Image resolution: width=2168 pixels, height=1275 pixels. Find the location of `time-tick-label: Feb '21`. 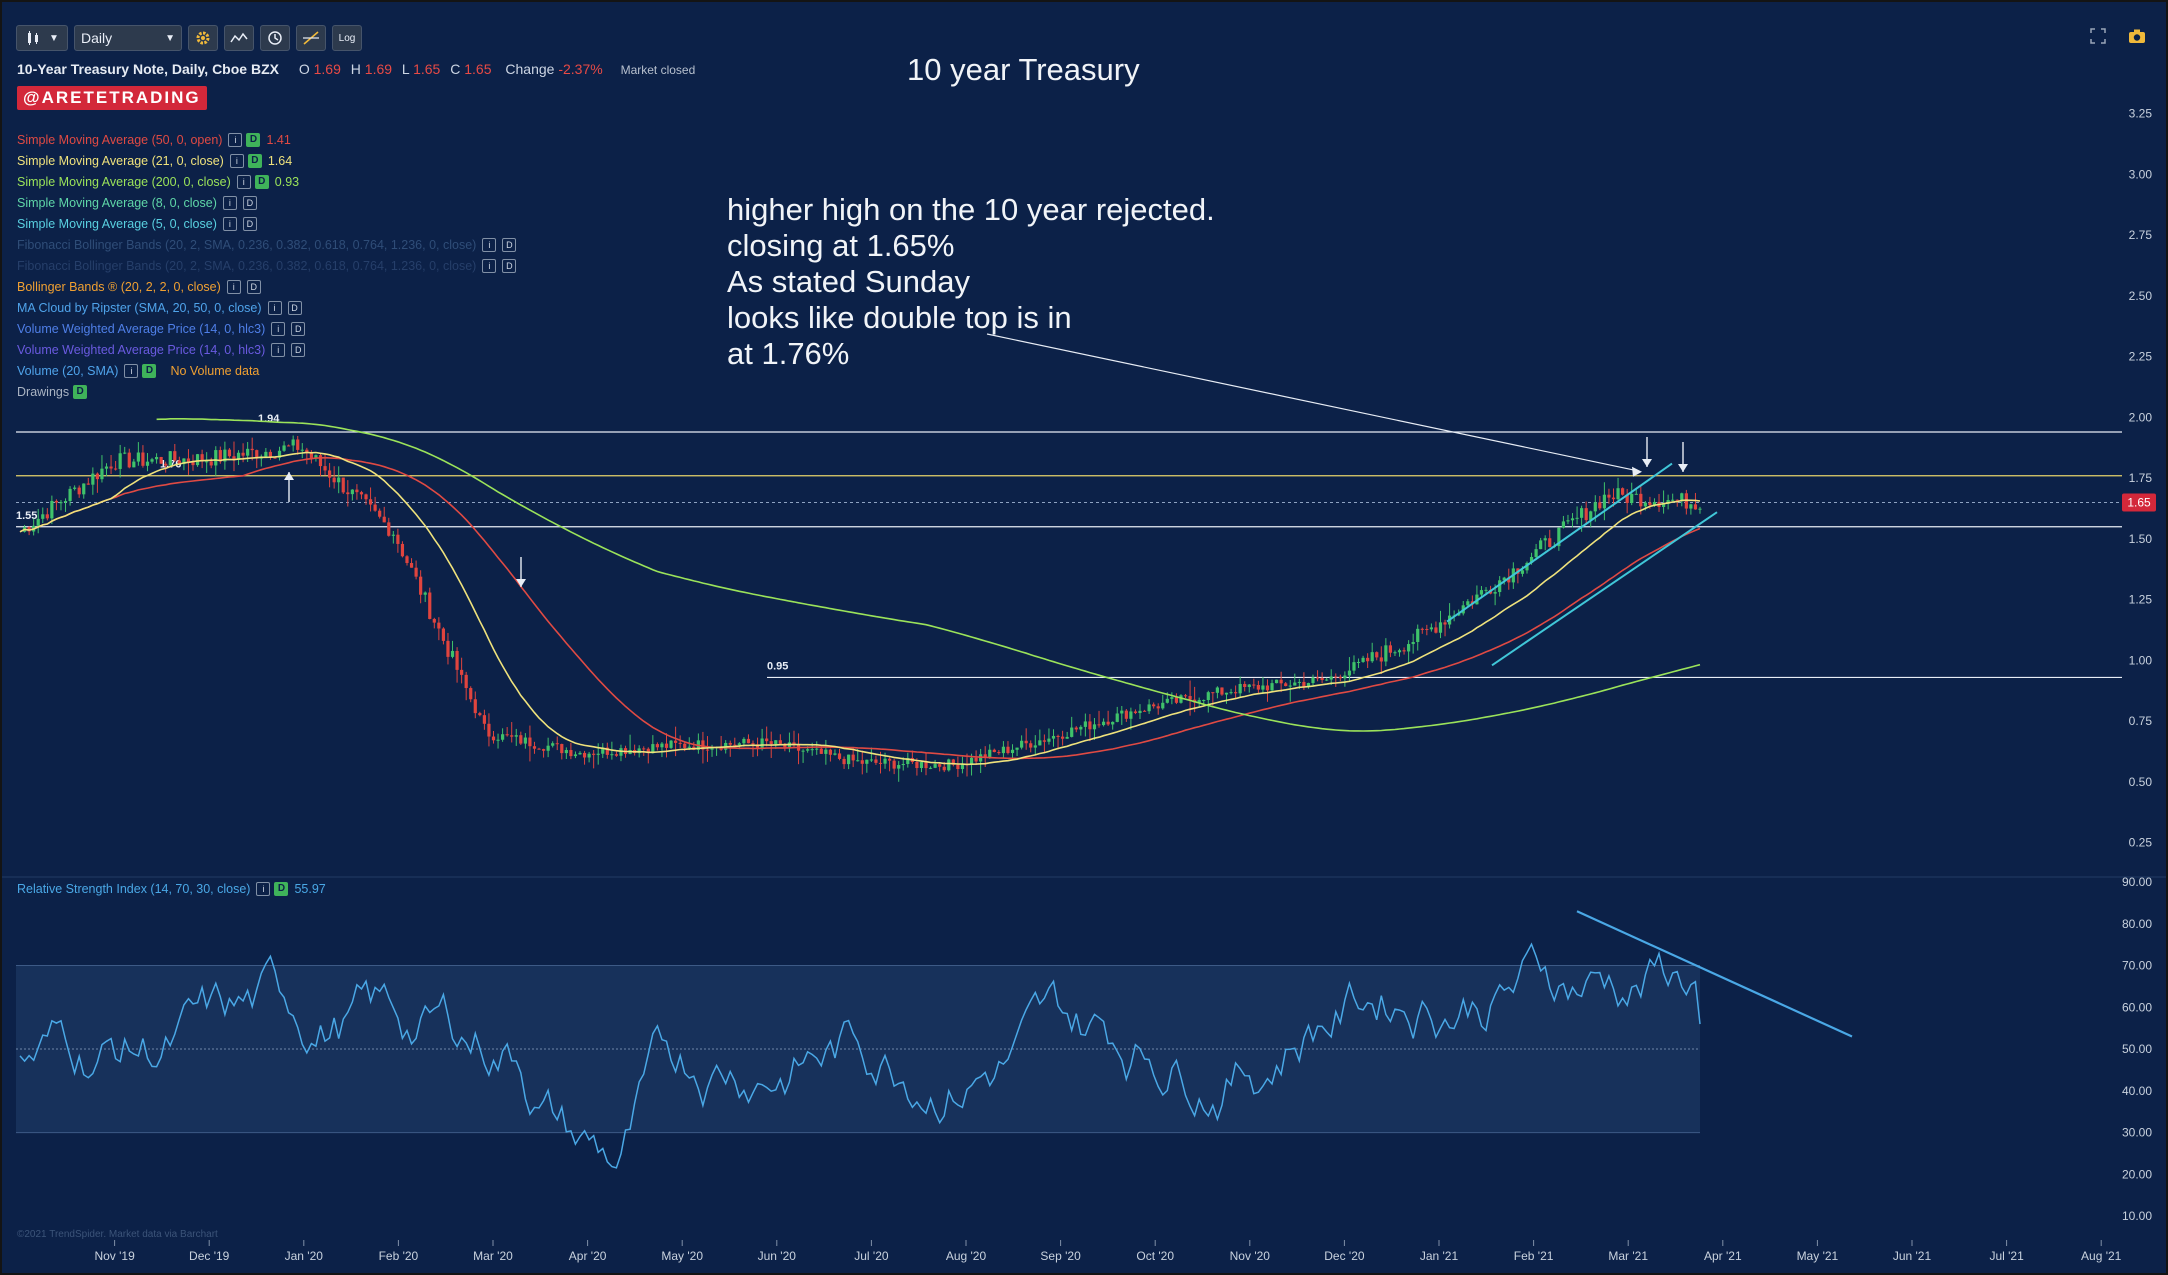

time-tick-label: Feb '21 is located at coordinates (1534, 1256).